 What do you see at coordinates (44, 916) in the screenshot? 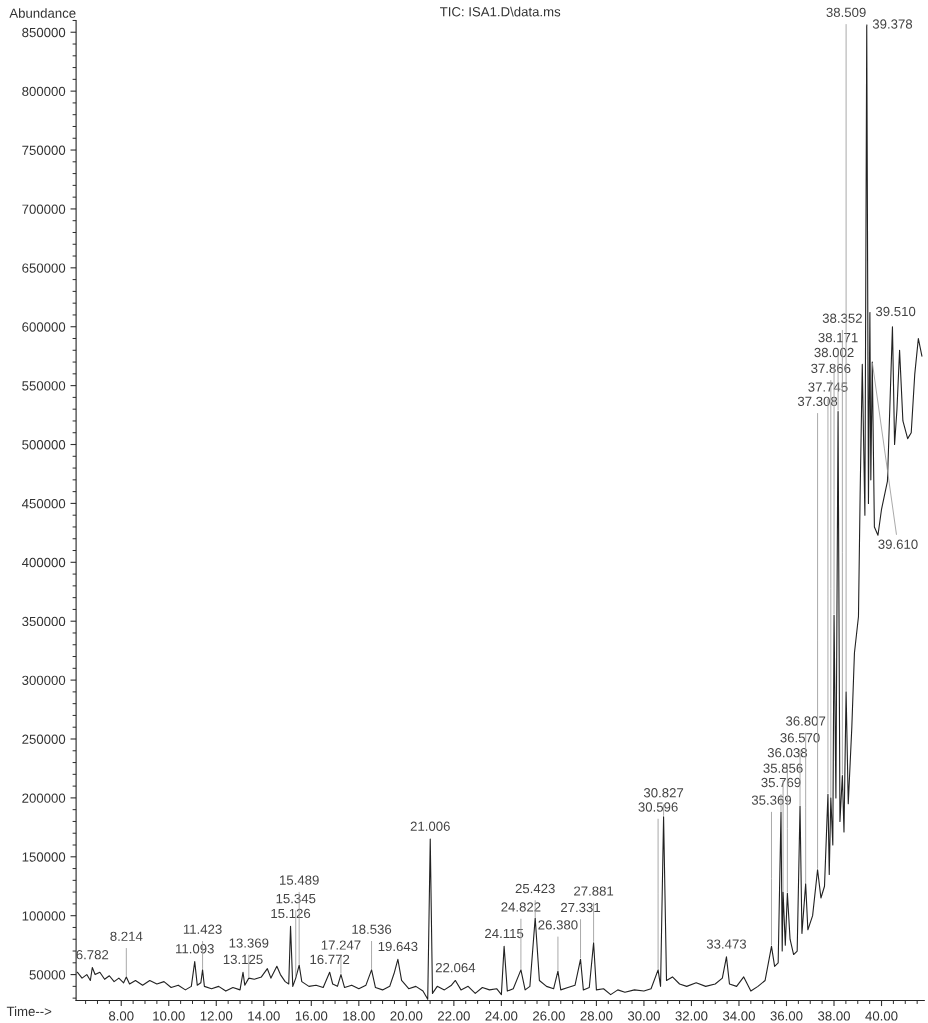
I see `y-tick-label: 100000` at bounding box center [44, 916].